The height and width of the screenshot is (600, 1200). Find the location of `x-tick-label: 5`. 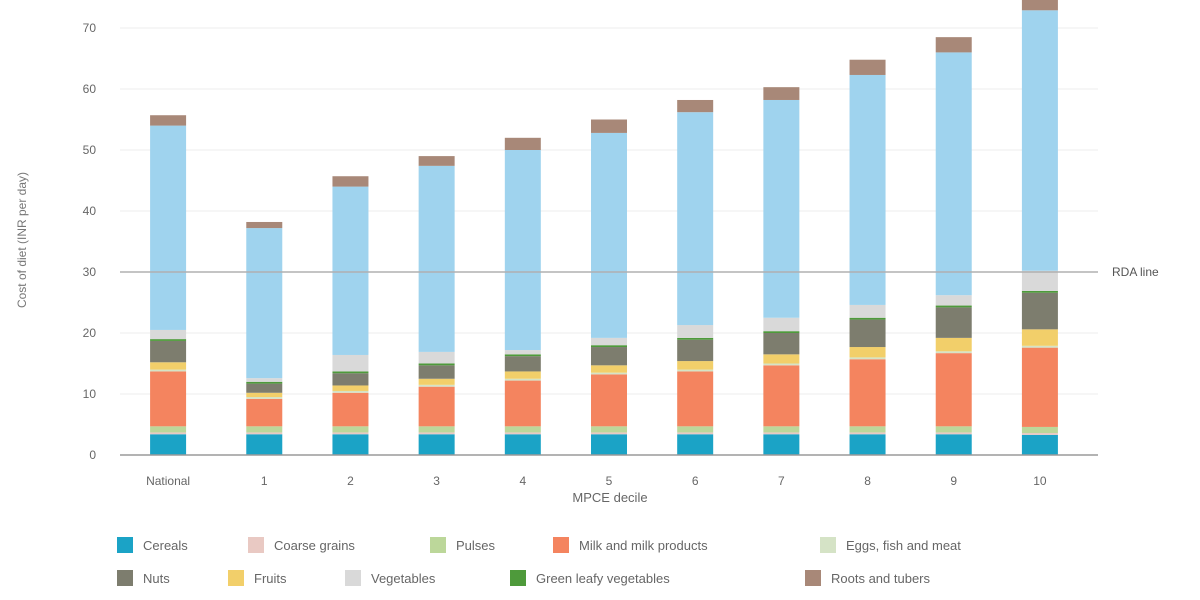

x-tick-label: 5 is located at coordinates (609, 481).